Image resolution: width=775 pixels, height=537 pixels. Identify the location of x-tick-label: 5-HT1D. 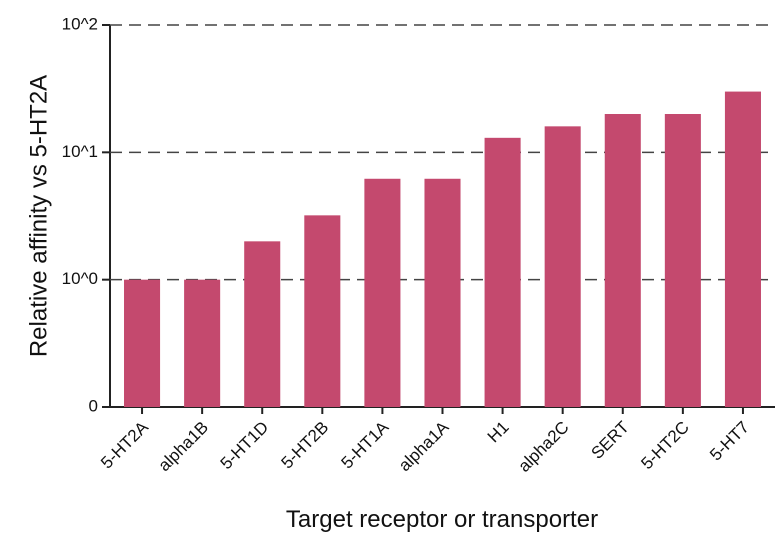
(245, 446).